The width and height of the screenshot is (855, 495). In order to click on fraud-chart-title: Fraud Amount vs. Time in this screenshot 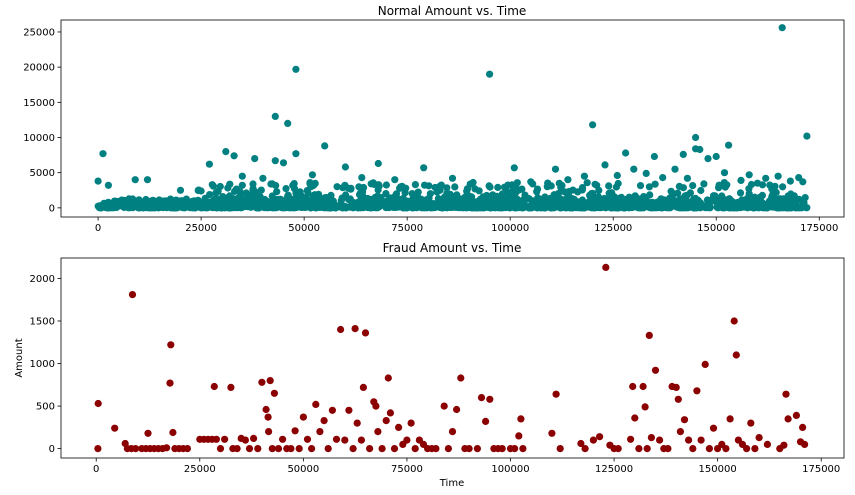, I will do `click(452, 248)`.